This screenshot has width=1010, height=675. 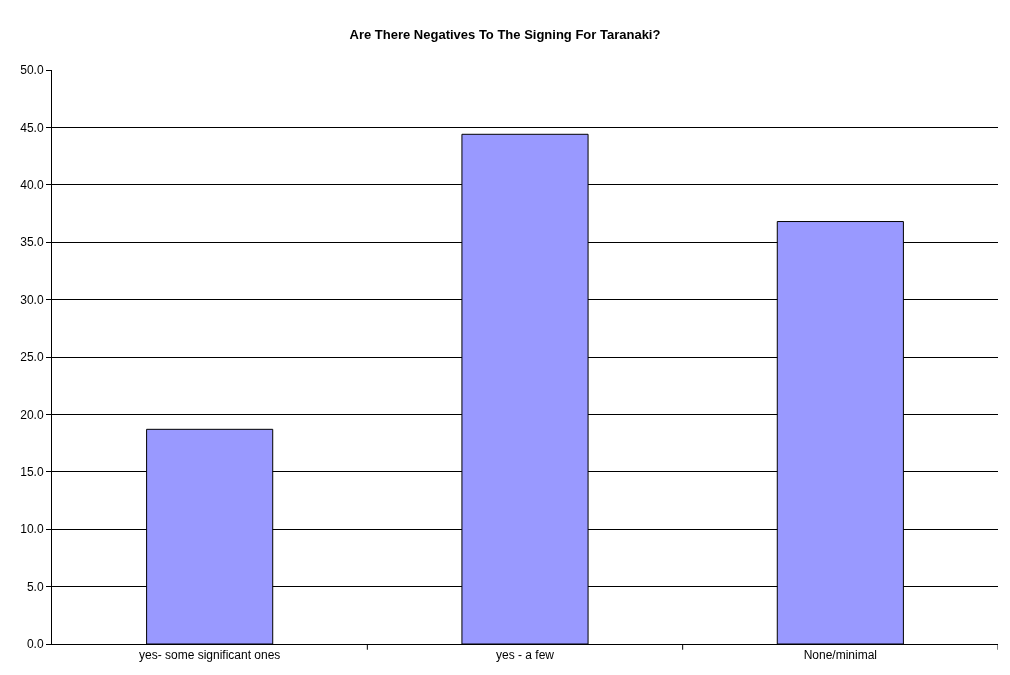 What do you see at coordinates (32, 70) in the screenshot?
I see `y-tick-label: 50.0` at bounding box center [32, 70].